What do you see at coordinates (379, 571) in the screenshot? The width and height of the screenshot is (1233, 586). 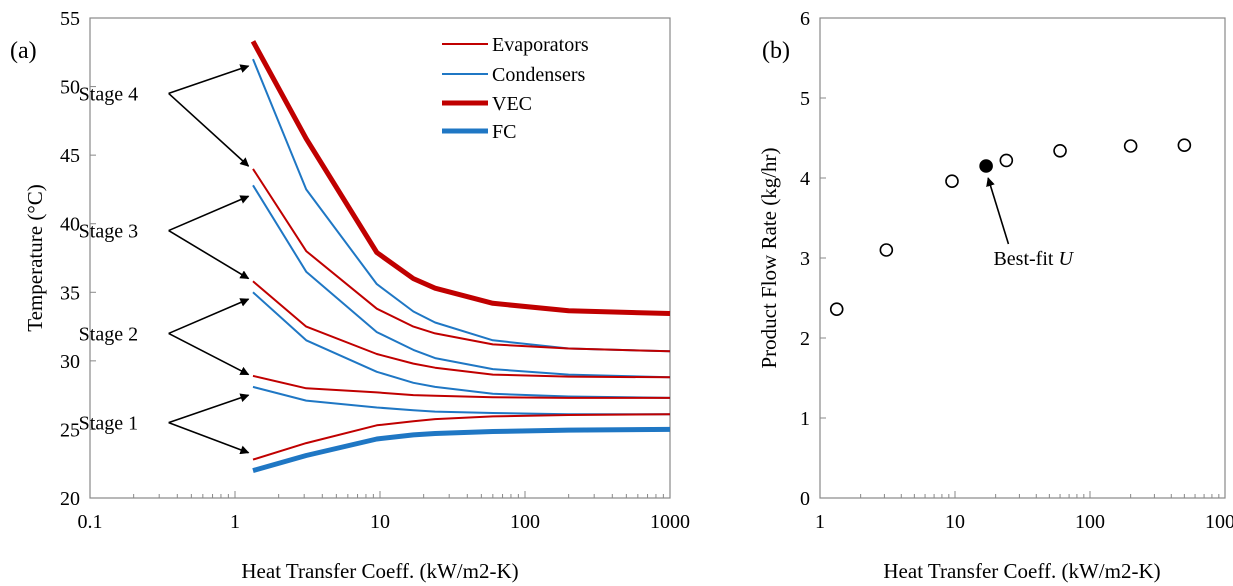 I see `x-axis-label-a: Heat Transfer Coeff. (kW/m2-K)` at bounding box center [379, 571].